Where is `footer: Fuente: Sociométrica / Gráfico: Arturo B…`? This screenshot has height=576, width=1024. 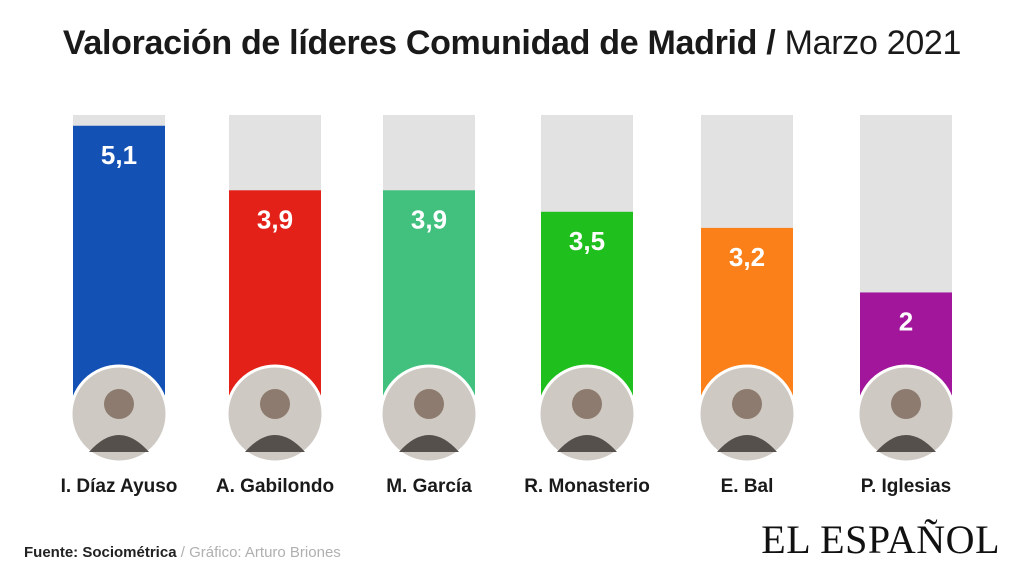
footer: Fuente: Sociométrica / Gráfico: Arturo B… is located at coordinates (182, 552).